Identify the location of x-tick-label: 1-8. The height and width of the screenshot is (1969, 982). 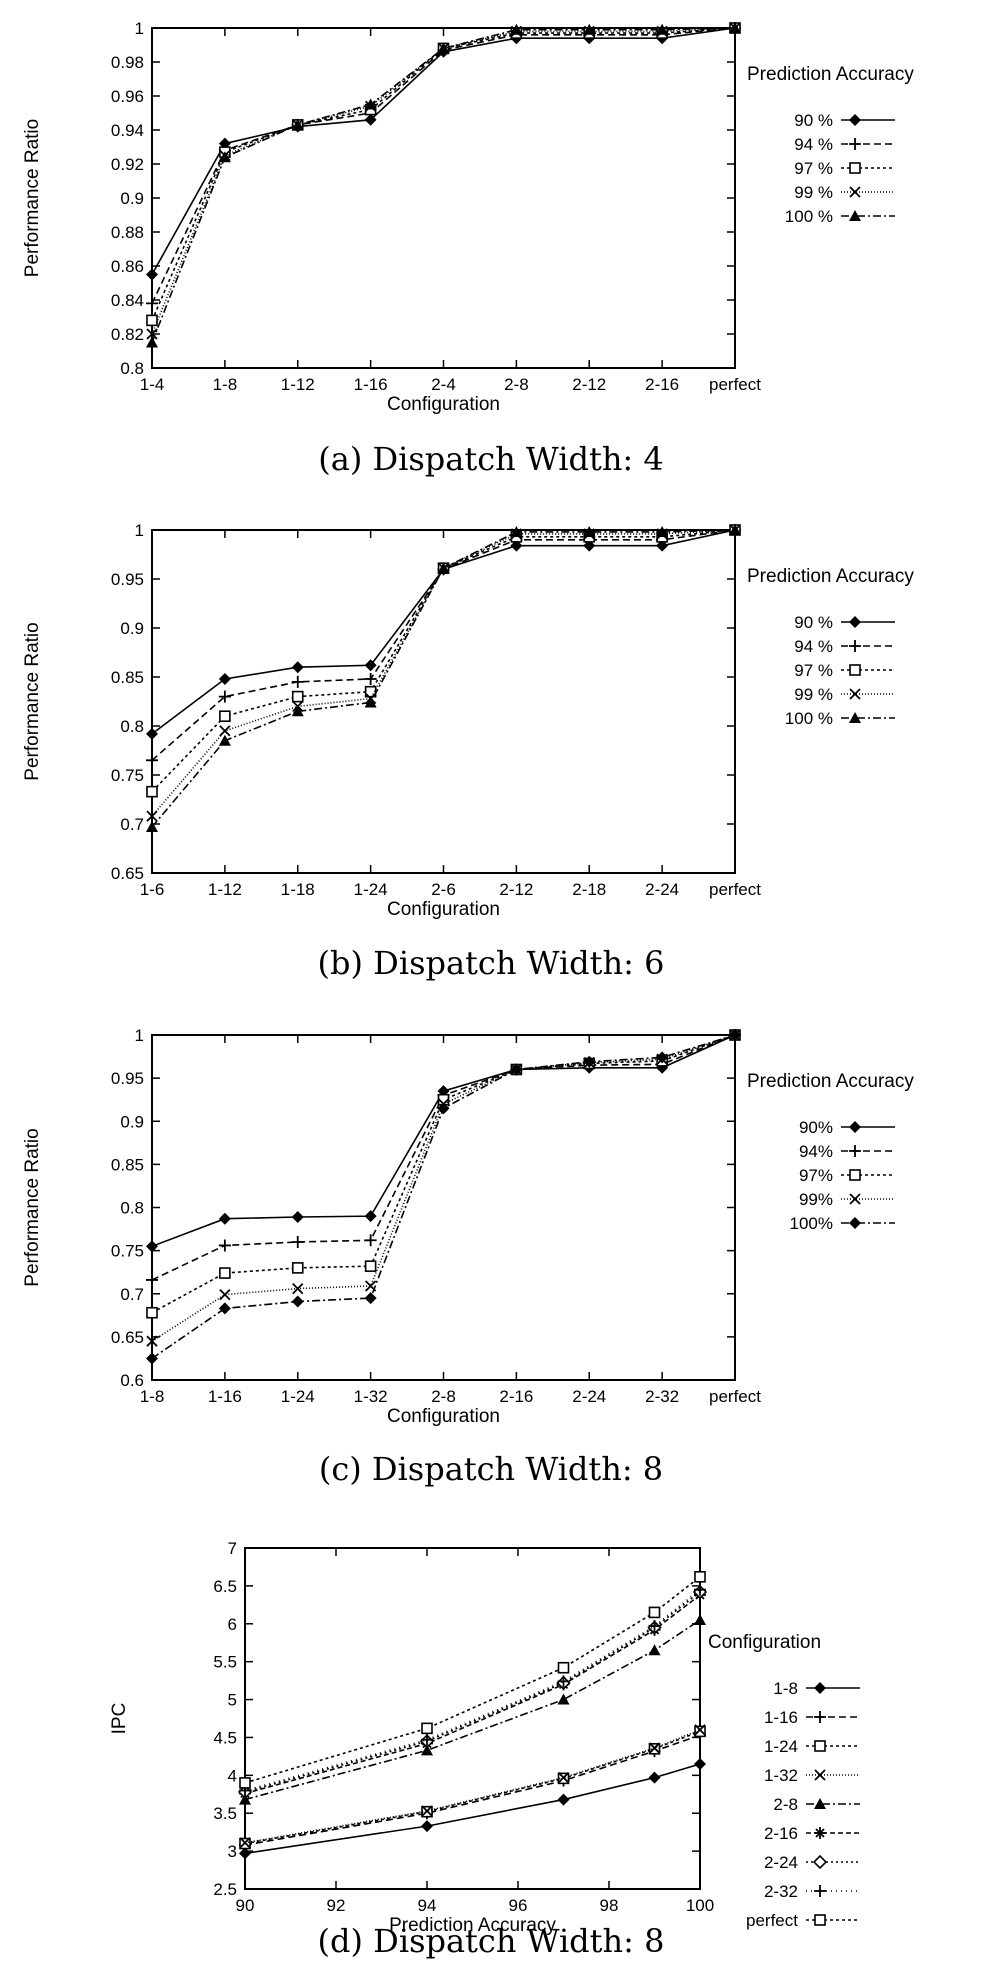
(225, 384).